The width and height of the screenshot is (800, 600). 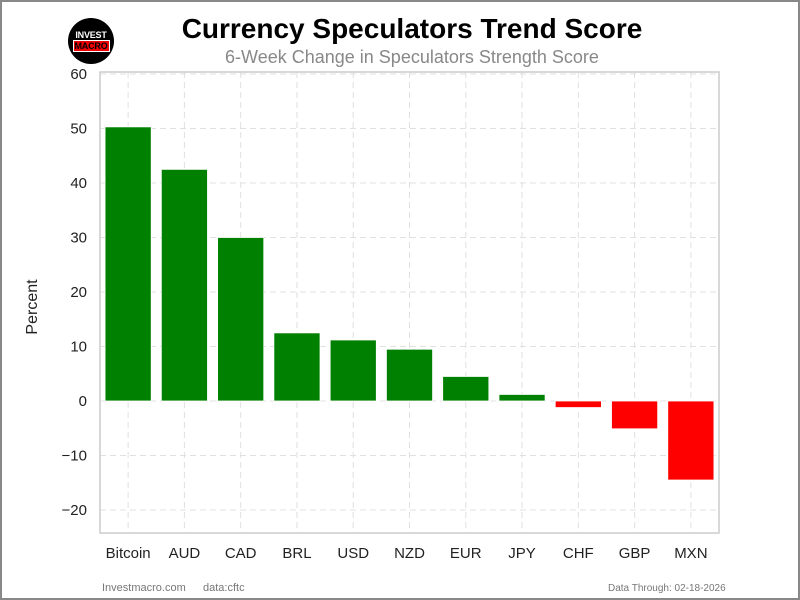 I want to click on logo-text-invest: INVEST, so click(x=91, y=35).